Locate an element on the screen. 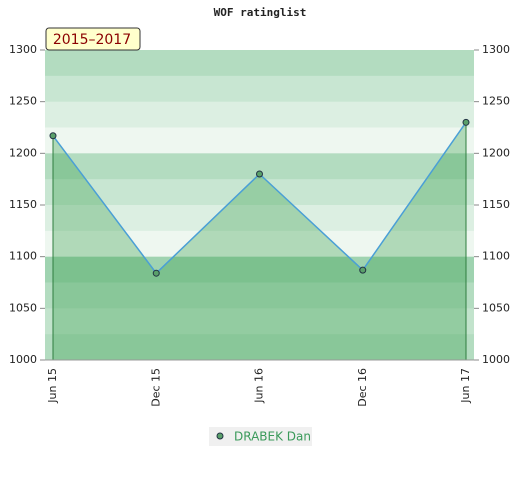 This screenshot has width=520, height=480. annotation-box is located at coordinates (93, 39).